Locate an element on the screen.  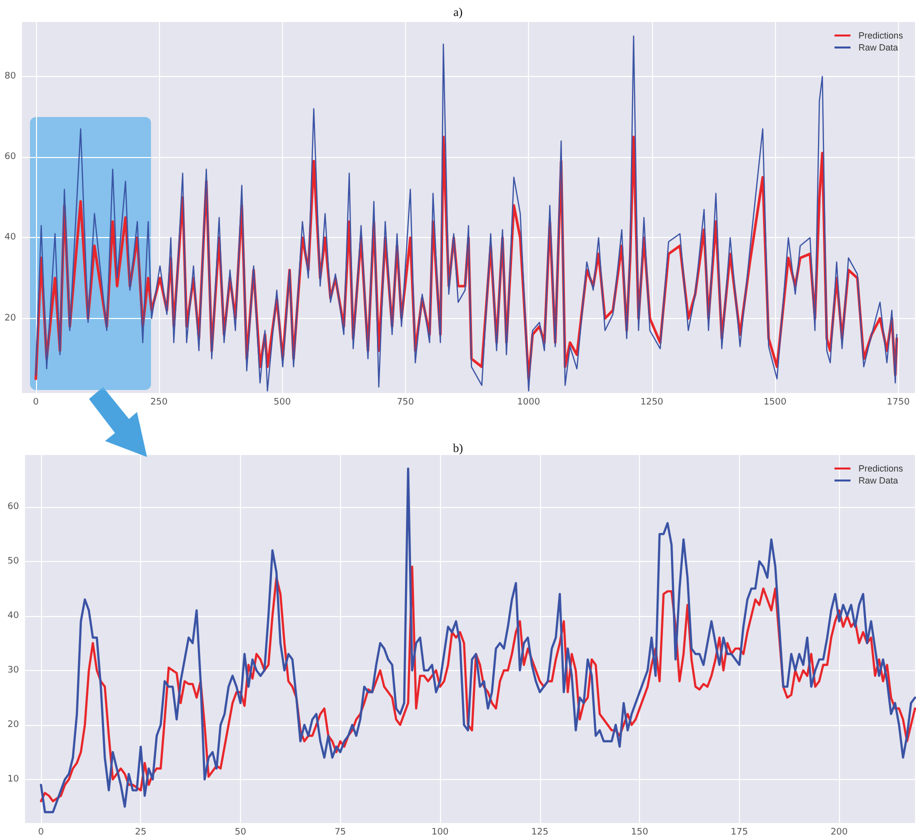
x-tick-label: 150 is located at coordinates (639, 833).